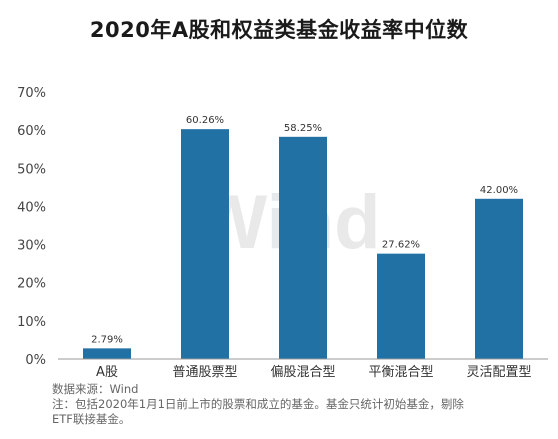  What do you see at coordinates (31, 131) in the screenshot?
I see `y-tick-label: 60%` at bounding box center [31, 131].